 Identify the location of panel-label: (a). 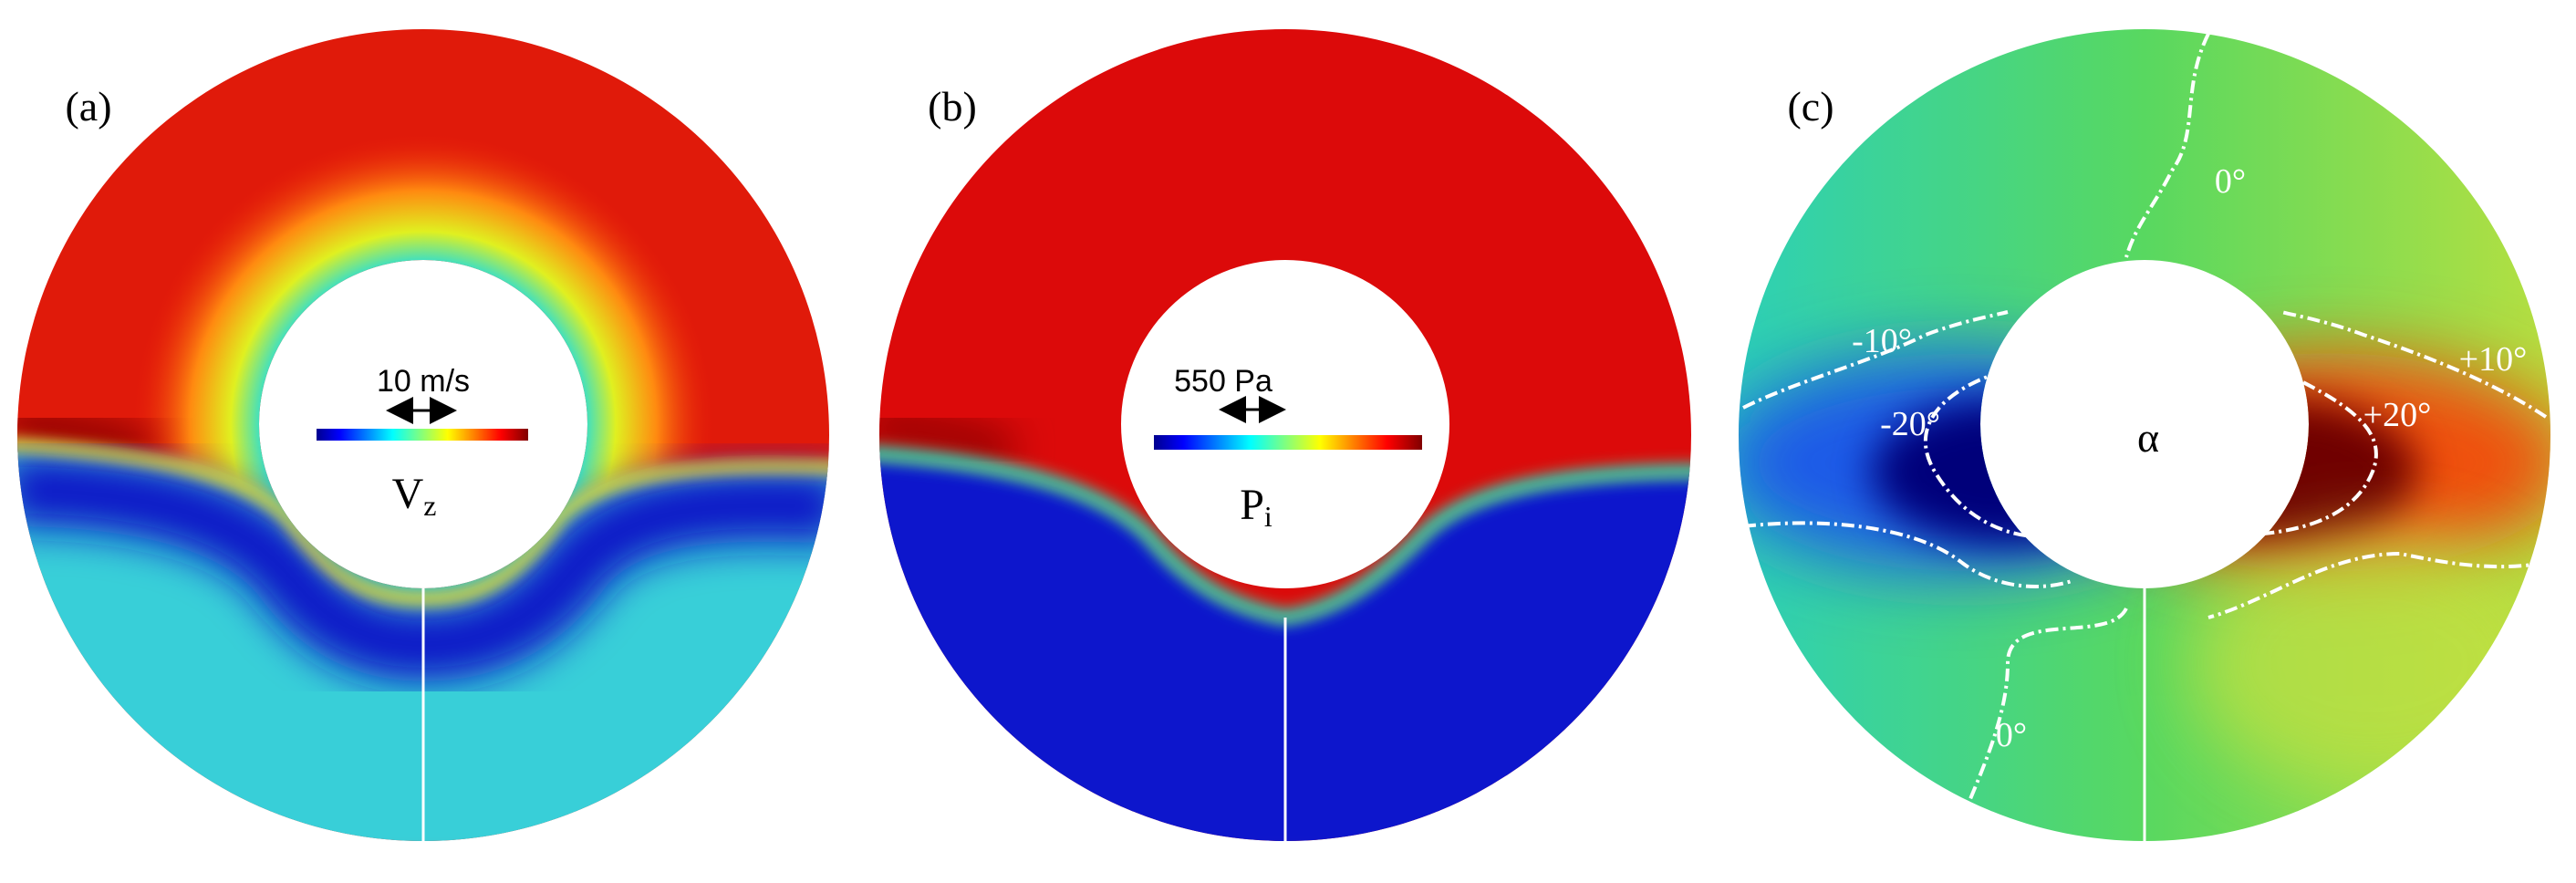
(88, 107).